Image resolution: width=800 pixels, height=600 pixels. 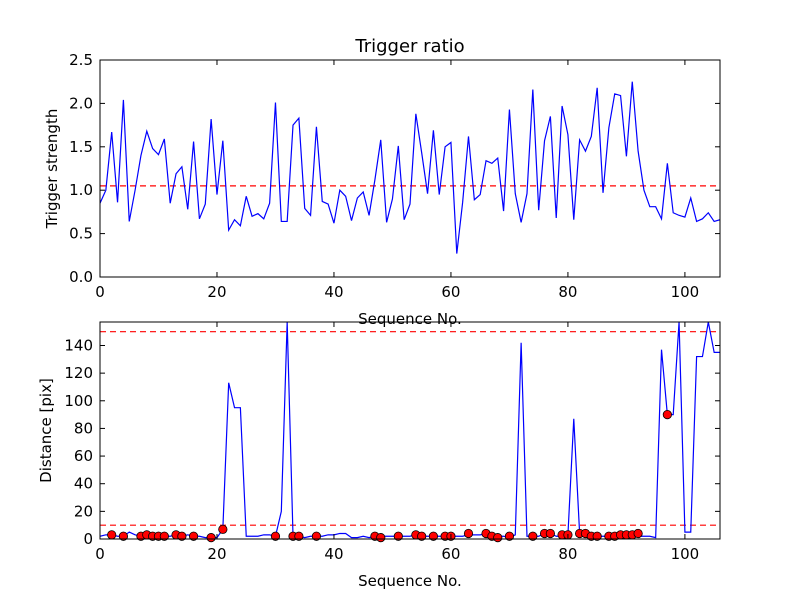 What do you see at coordinates (78, 345) in the screenshot?
I see `y-tick-label: 140` at bounding box center [78, 345].